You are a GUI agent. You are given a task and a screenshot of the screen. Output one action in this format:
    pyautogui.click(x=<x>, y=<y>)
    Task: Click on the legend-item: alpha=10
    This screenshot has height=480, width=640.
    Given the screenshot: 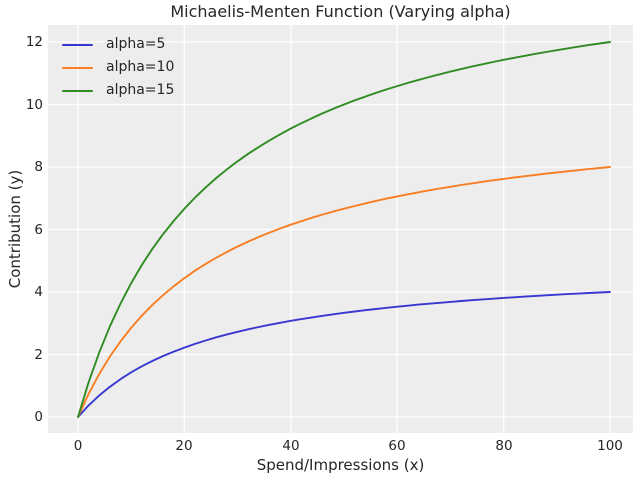 What is the action you would take?
    pyautogui.click(x=118, y=67)
    